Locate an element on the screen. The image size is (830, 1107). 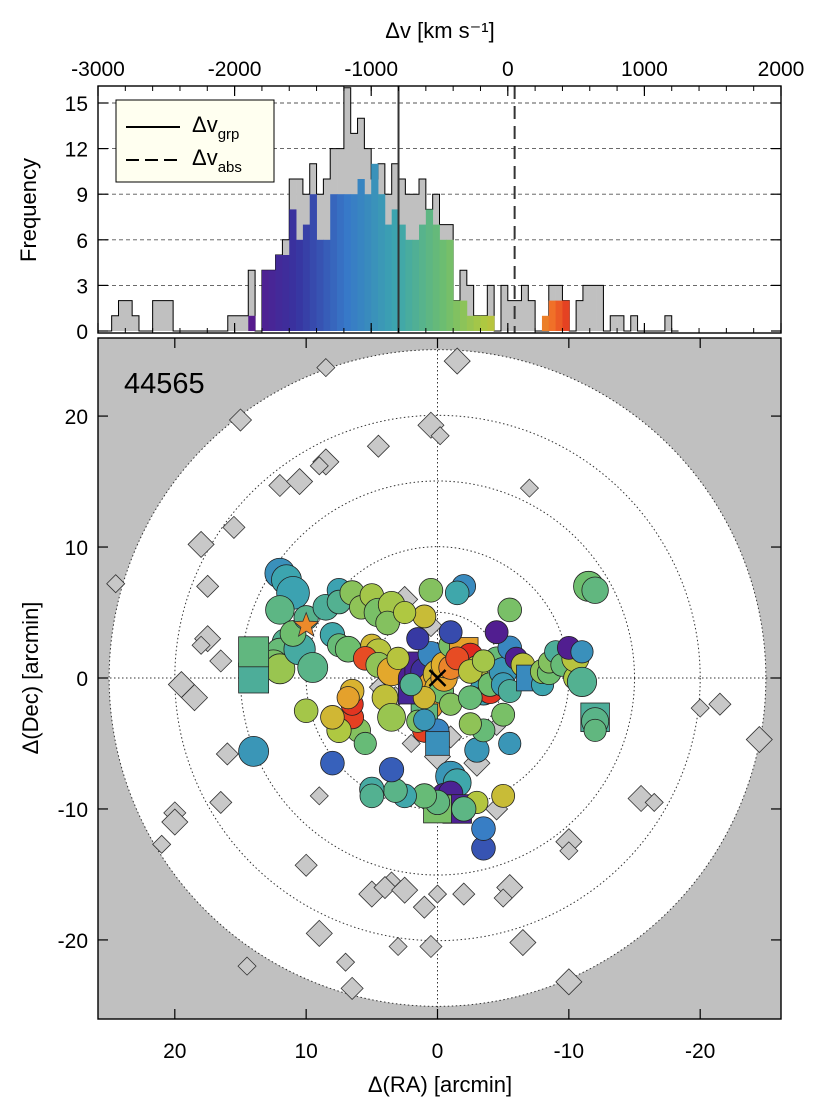
skymap-markers is located at coordinates (369, 649).